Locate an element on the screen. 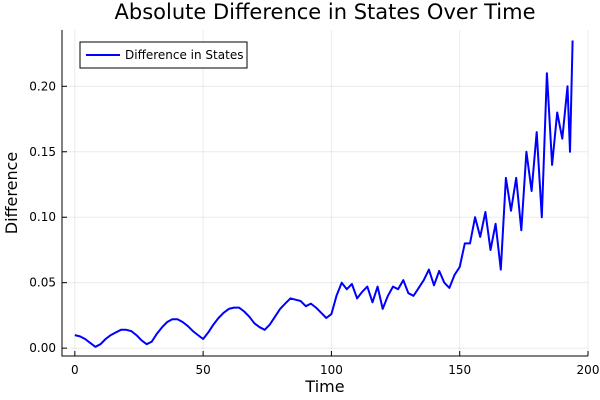 This screenshot has height=400, width=600. x-tick-label: 0 is located at coordinates (75, 370).